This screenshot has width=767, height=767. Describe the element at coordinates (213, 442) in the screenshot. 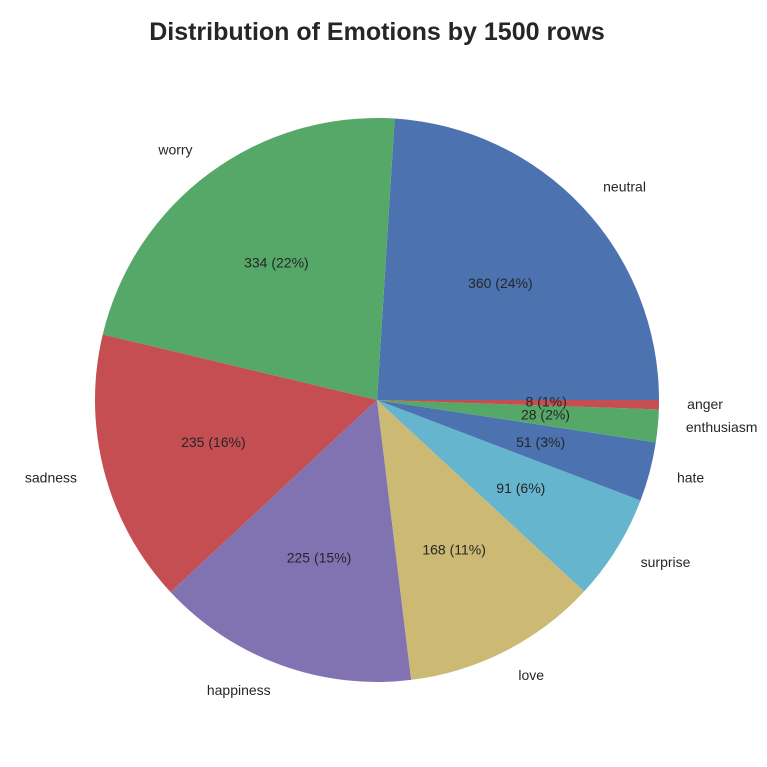

I see `data-label-sadness: 235 (16%)` at that location.